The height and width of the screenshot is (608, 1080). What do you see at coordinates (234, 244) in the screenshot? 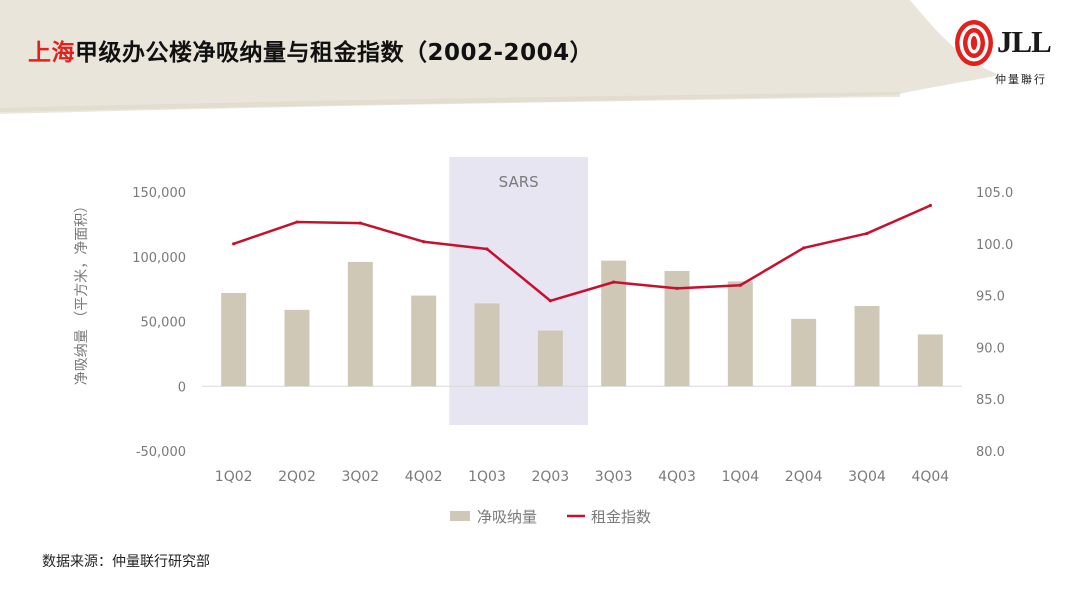
I see `point-1Q02` at bounding box center [234, 244].